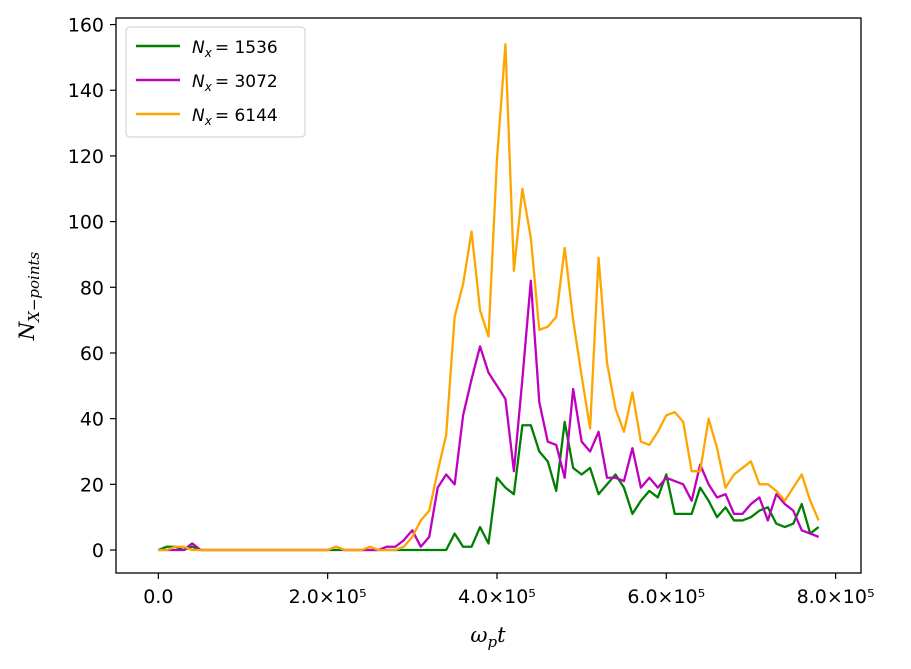  I want to click on legend: Nx = 1536 Nx = 3072 Nx = 6144, so click(215, 82).